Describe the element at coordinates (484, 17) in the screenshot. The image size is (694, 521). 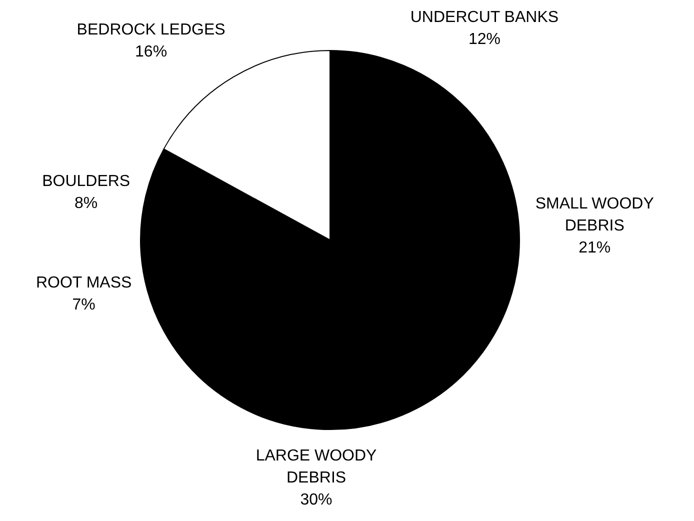
I see `slice-label: UNDERCUT BANKS` at that location.